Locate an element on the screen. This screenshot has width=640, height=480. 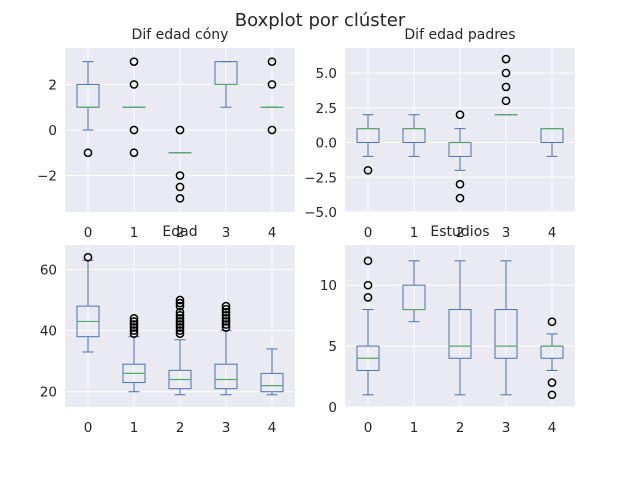
y-tick-label: −2.5 is located at coordinates (320, 178).